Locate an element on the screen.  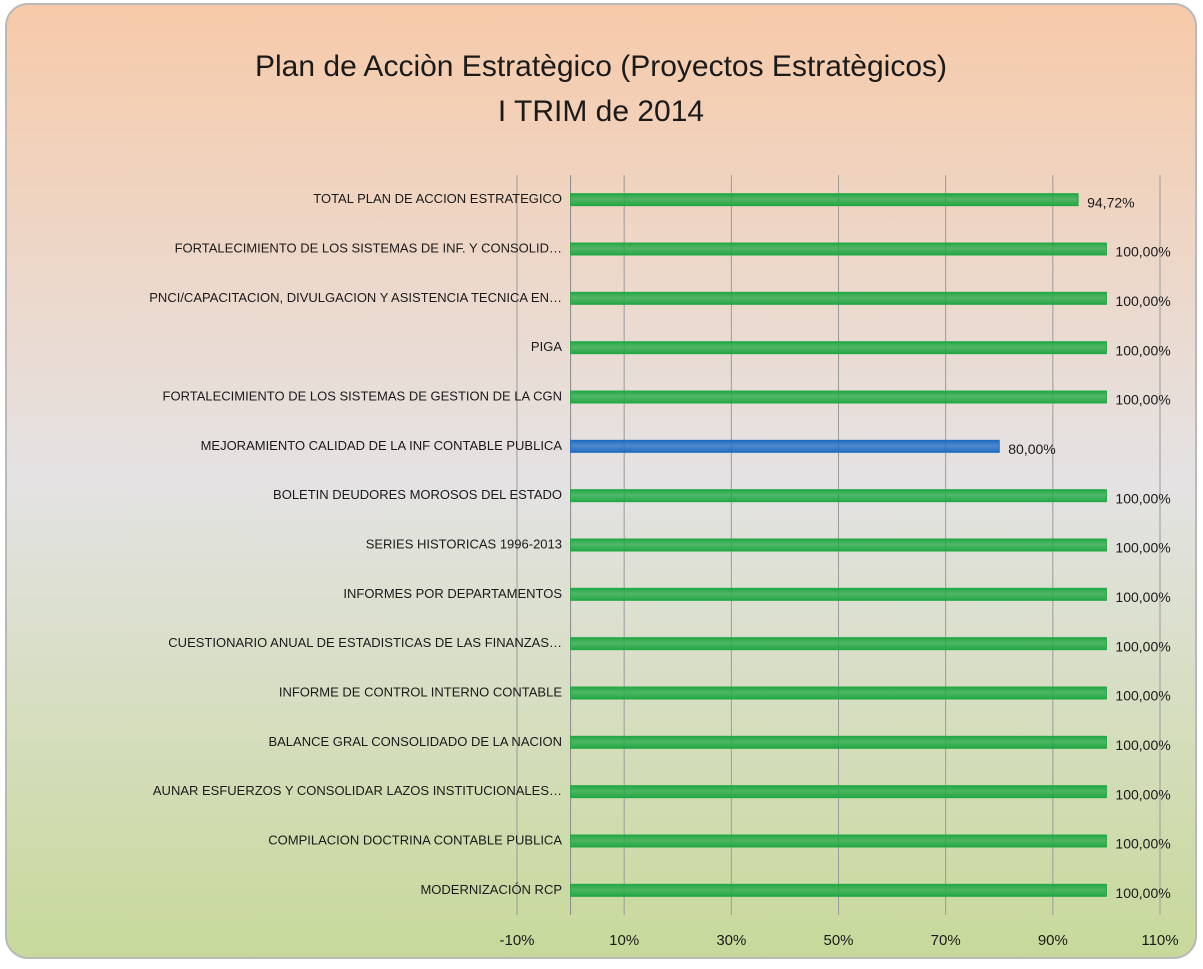
value-label: 94,72% is located at coordinates (1110, 202).